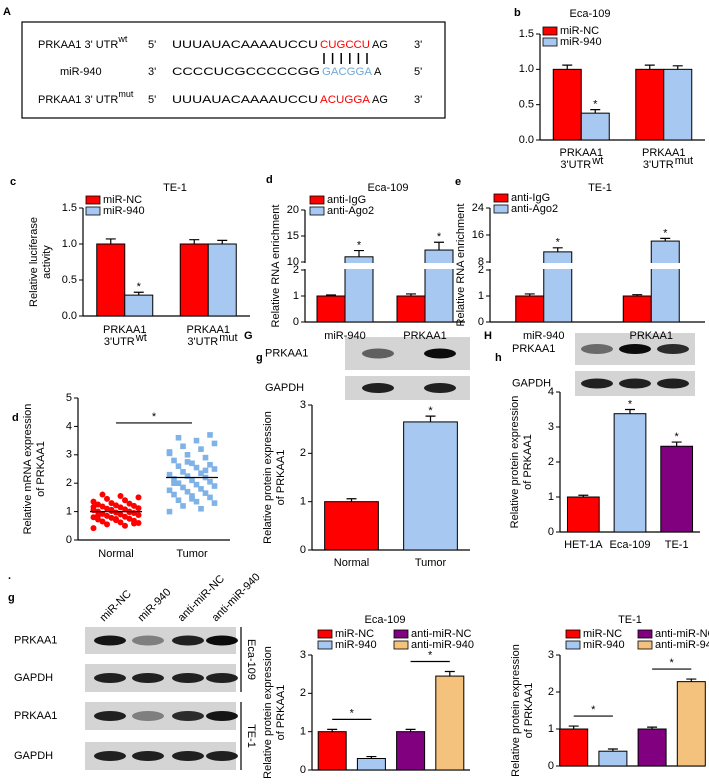  I want to click on y-tick-label: 8, so click(481, 262).